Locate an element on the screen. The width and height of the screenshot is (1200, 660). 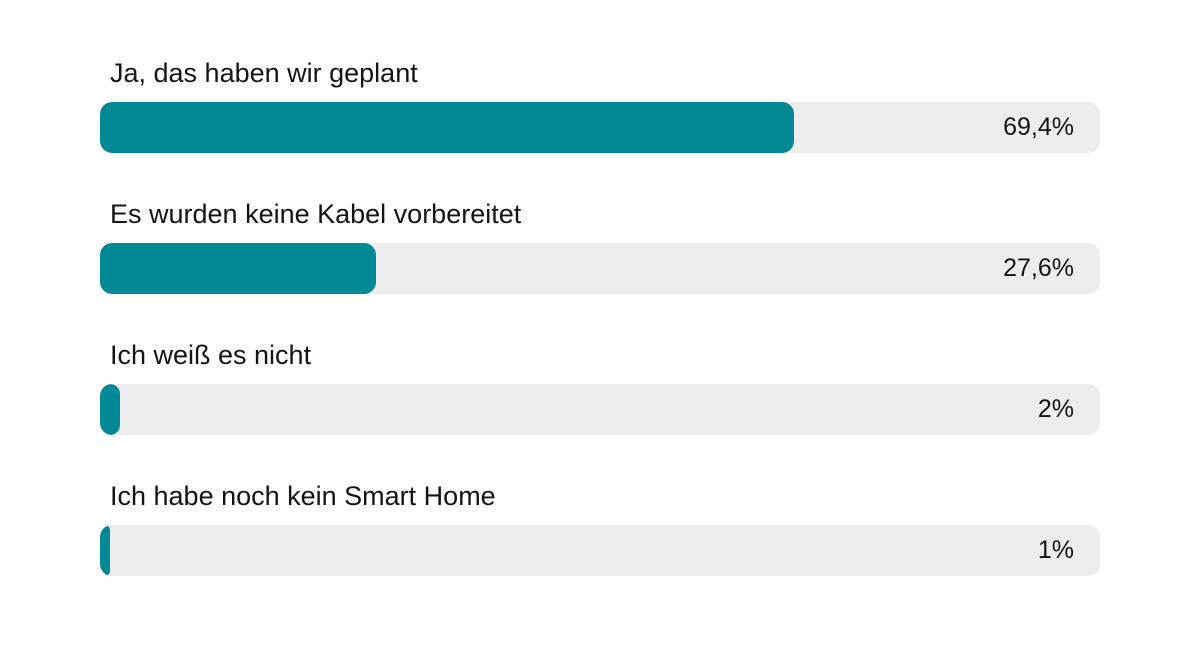
bar-value-label: 27,6% is located at coordinates (1038, 268).